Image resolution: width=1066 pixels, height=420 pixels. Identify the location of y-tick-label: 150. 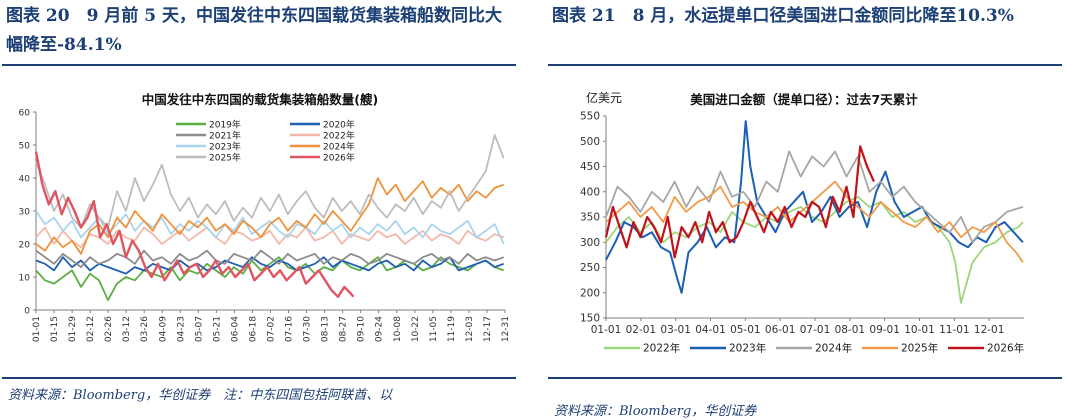
(590, 319).